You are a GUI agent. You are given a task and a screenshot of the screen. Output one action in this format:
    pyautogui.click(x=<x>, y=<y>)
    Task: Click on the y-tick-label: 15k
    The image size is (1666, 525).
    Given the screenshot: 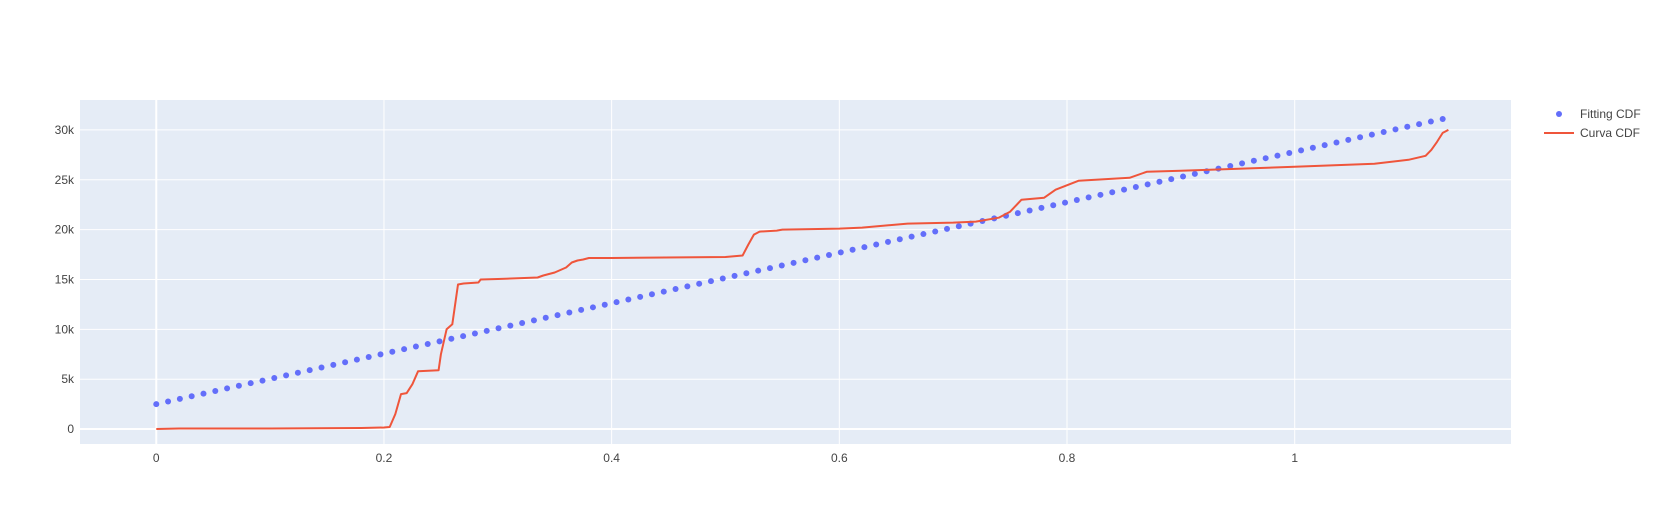 What is the action you would take?
    pyautogui.click(x=65, y=279)
    